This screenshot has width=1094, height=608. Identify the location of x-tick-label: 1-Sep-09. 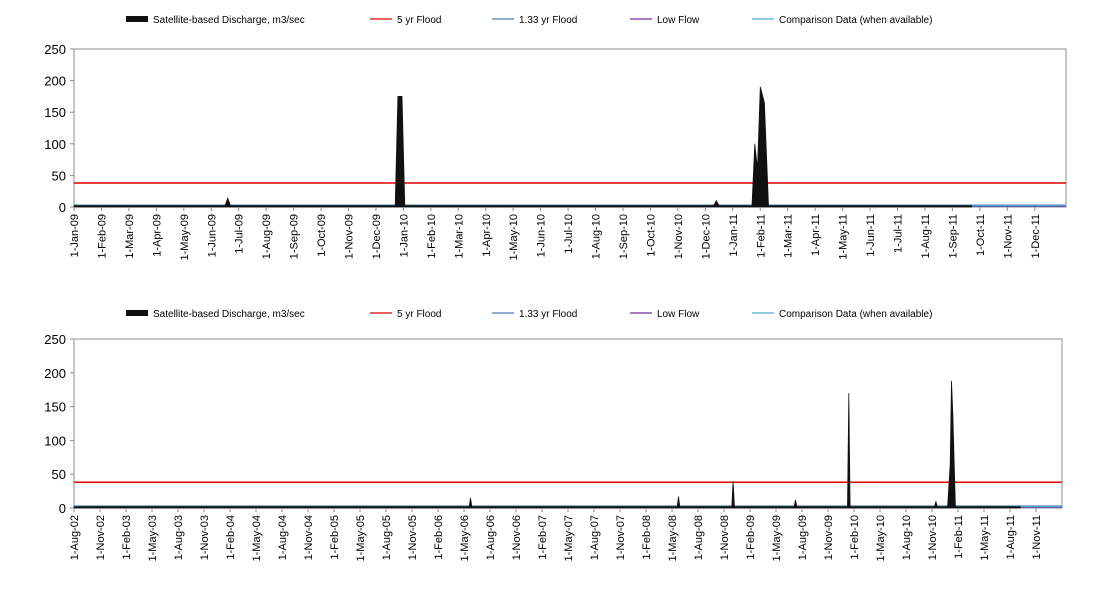
(295, 236).